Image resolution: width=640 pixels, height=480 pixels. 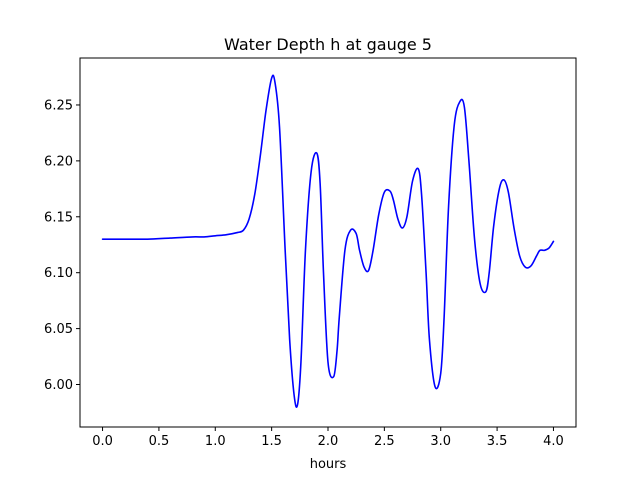 I want to click on x-tick-label: 3.0, so click(x=440, y=441).